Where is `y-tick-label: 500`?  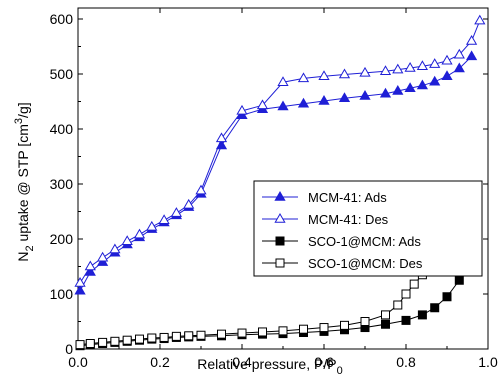 y-tick-label: 500 is located at coordinates (62, 74).